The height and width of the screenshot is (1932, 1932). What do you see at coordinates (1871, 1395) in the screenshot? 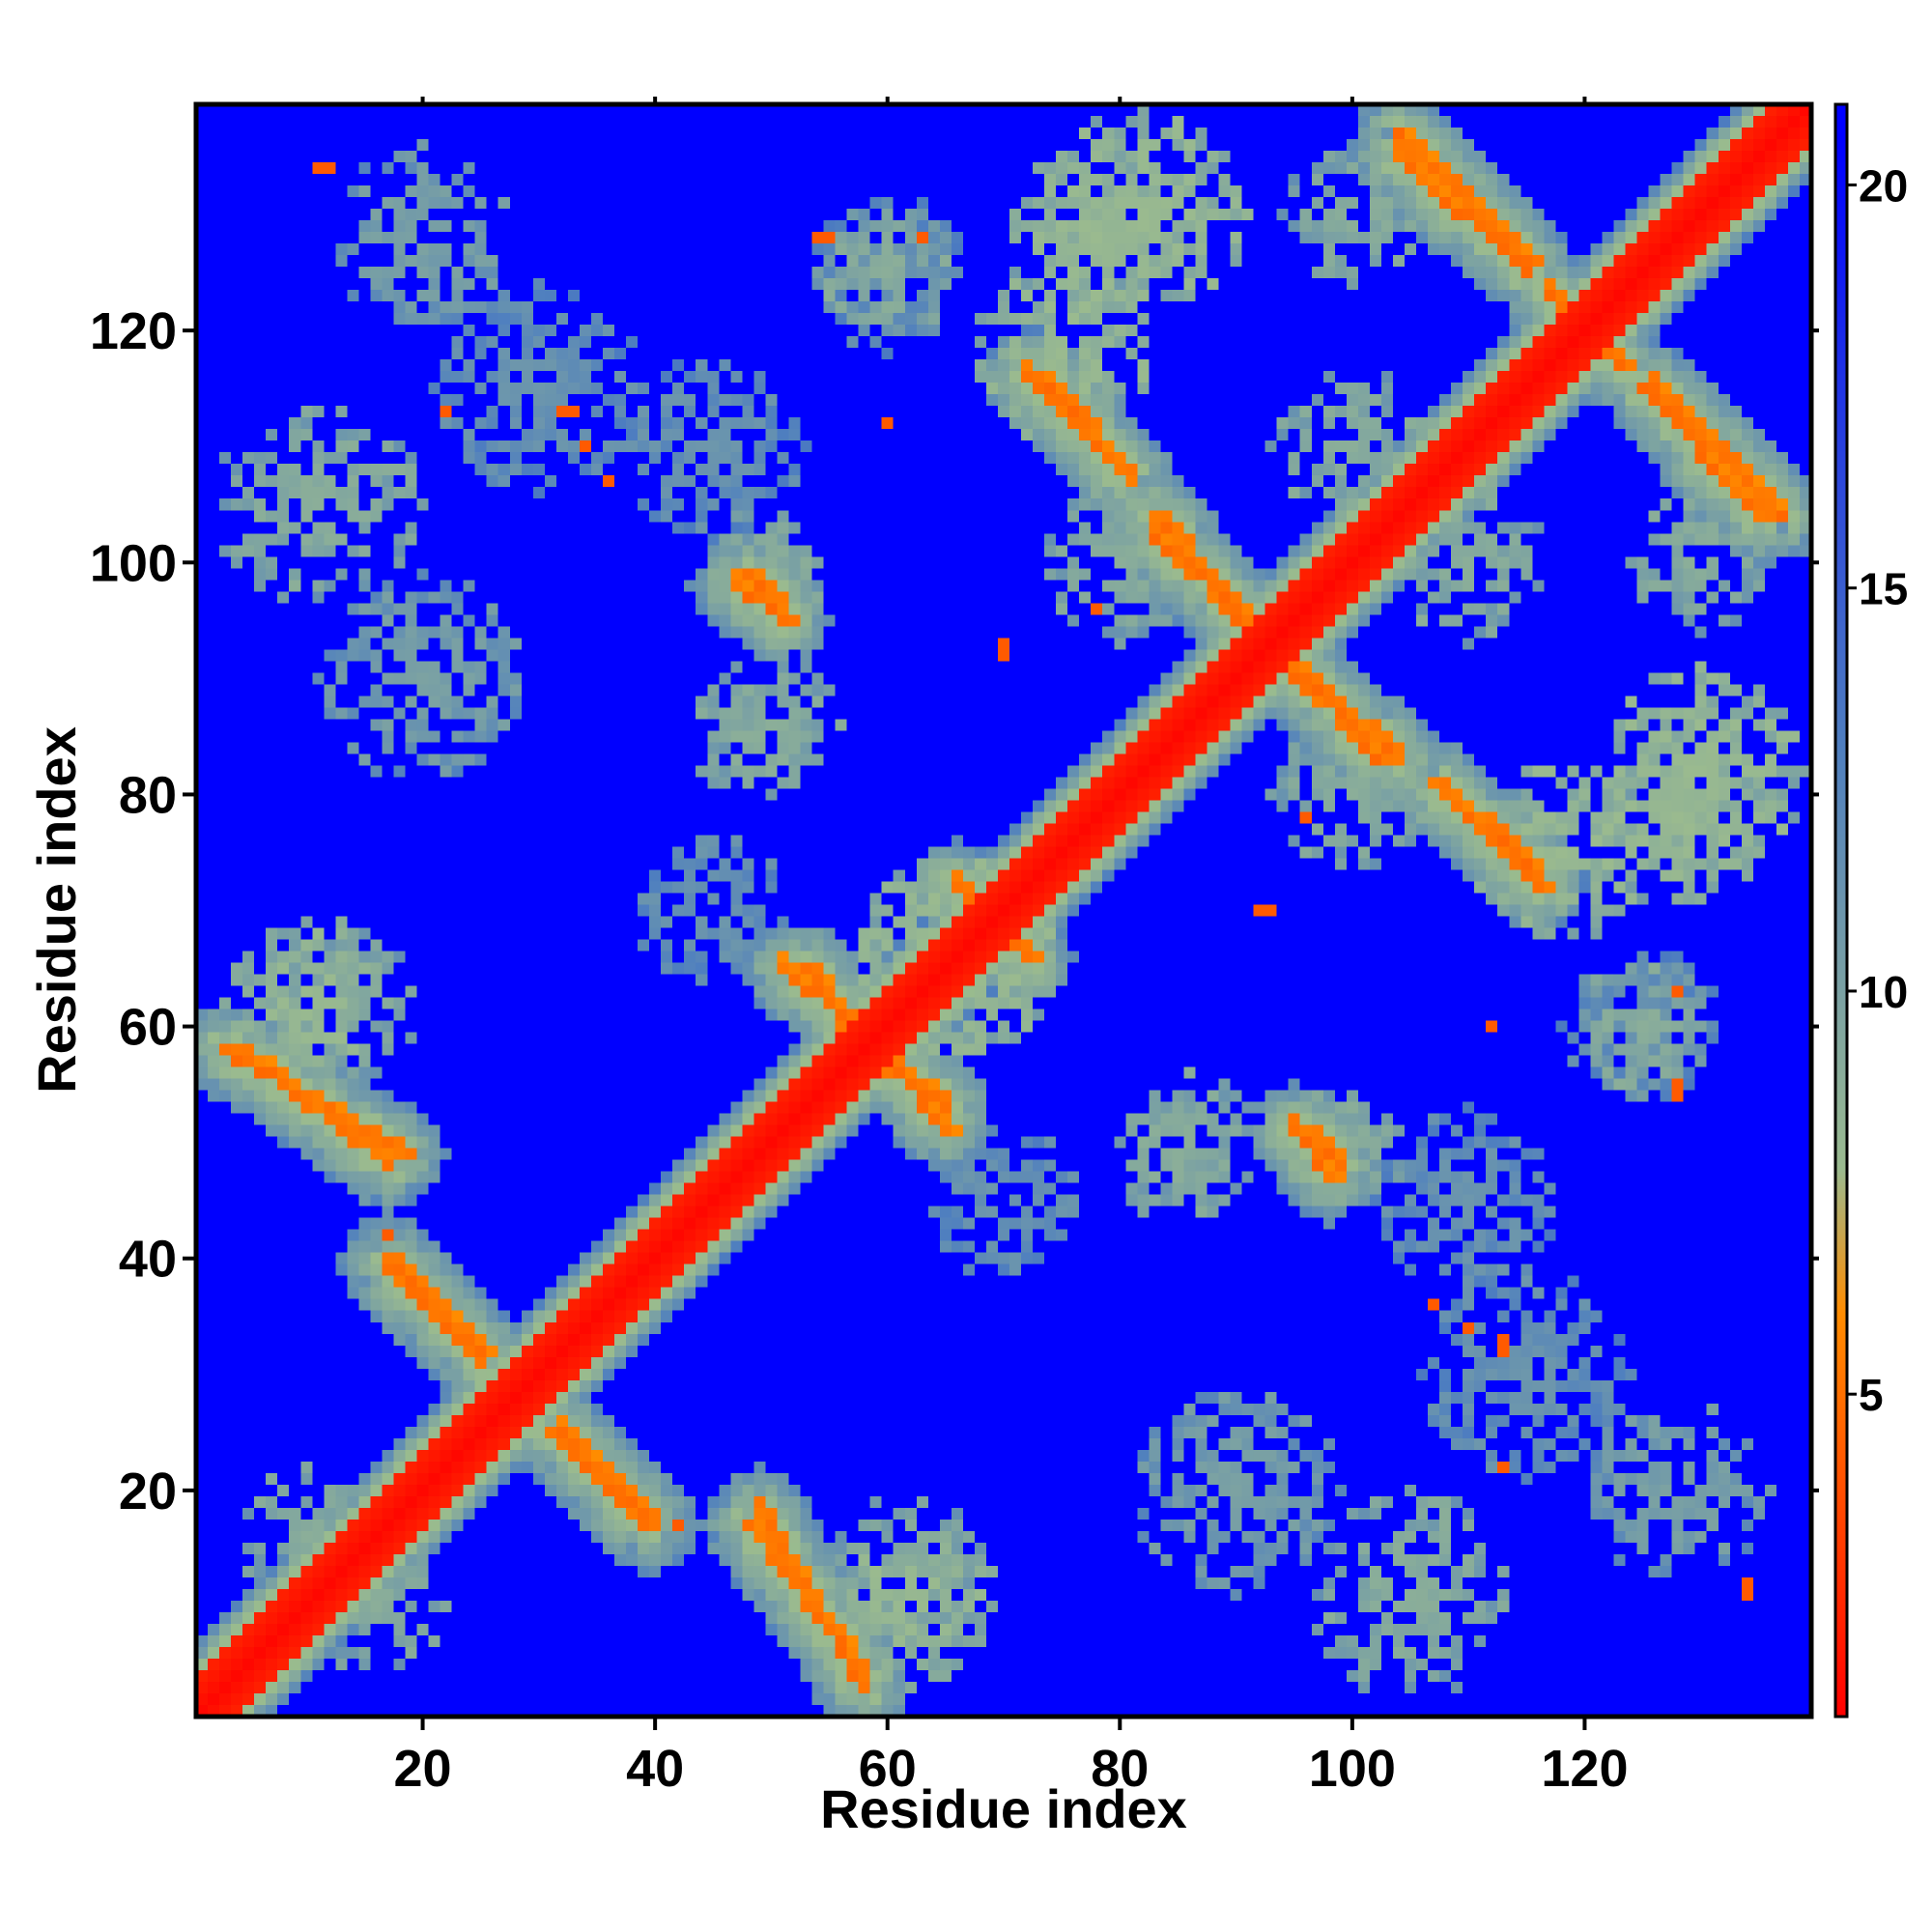
I see `colorbar-tick-label: 5` at bounding box center [1871, 1395].